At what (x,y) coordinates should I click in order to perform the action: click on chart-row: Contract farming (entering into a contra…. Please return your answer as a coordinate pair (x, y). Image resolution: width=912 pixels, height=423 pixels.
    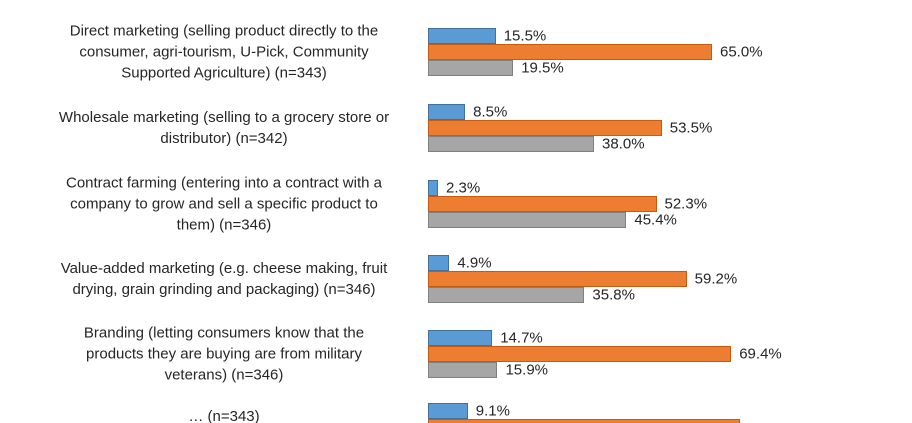
    Looking at the image, I should click on (456, 204).